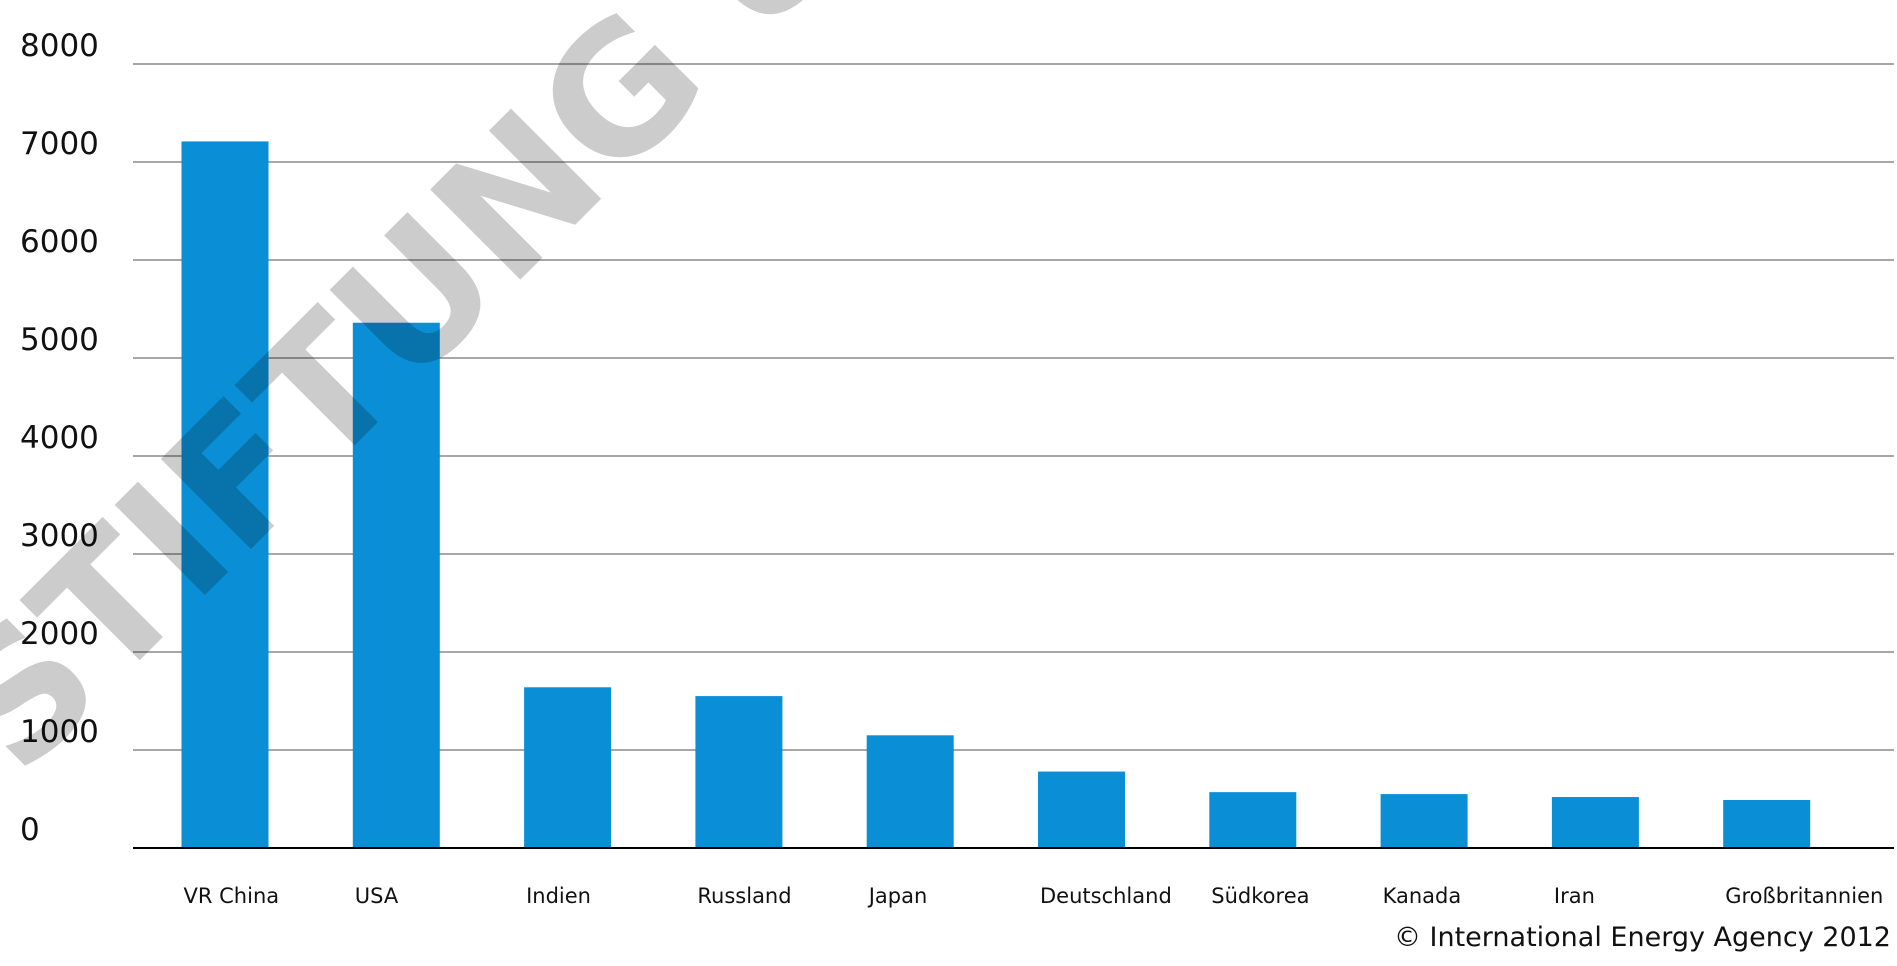 This screenshot has height=966, width=1897. I want to click on x-tick-label: Deutschland, so click(1106, 896).